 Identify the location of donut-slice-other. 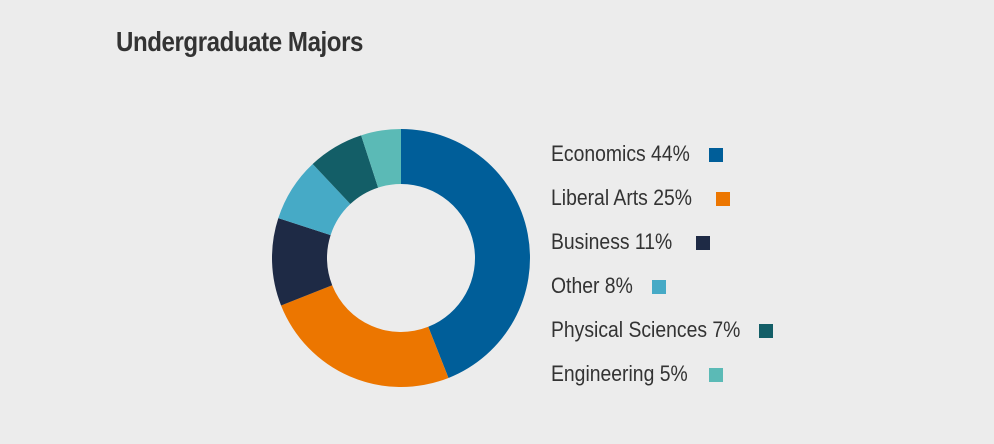
(314, 199).